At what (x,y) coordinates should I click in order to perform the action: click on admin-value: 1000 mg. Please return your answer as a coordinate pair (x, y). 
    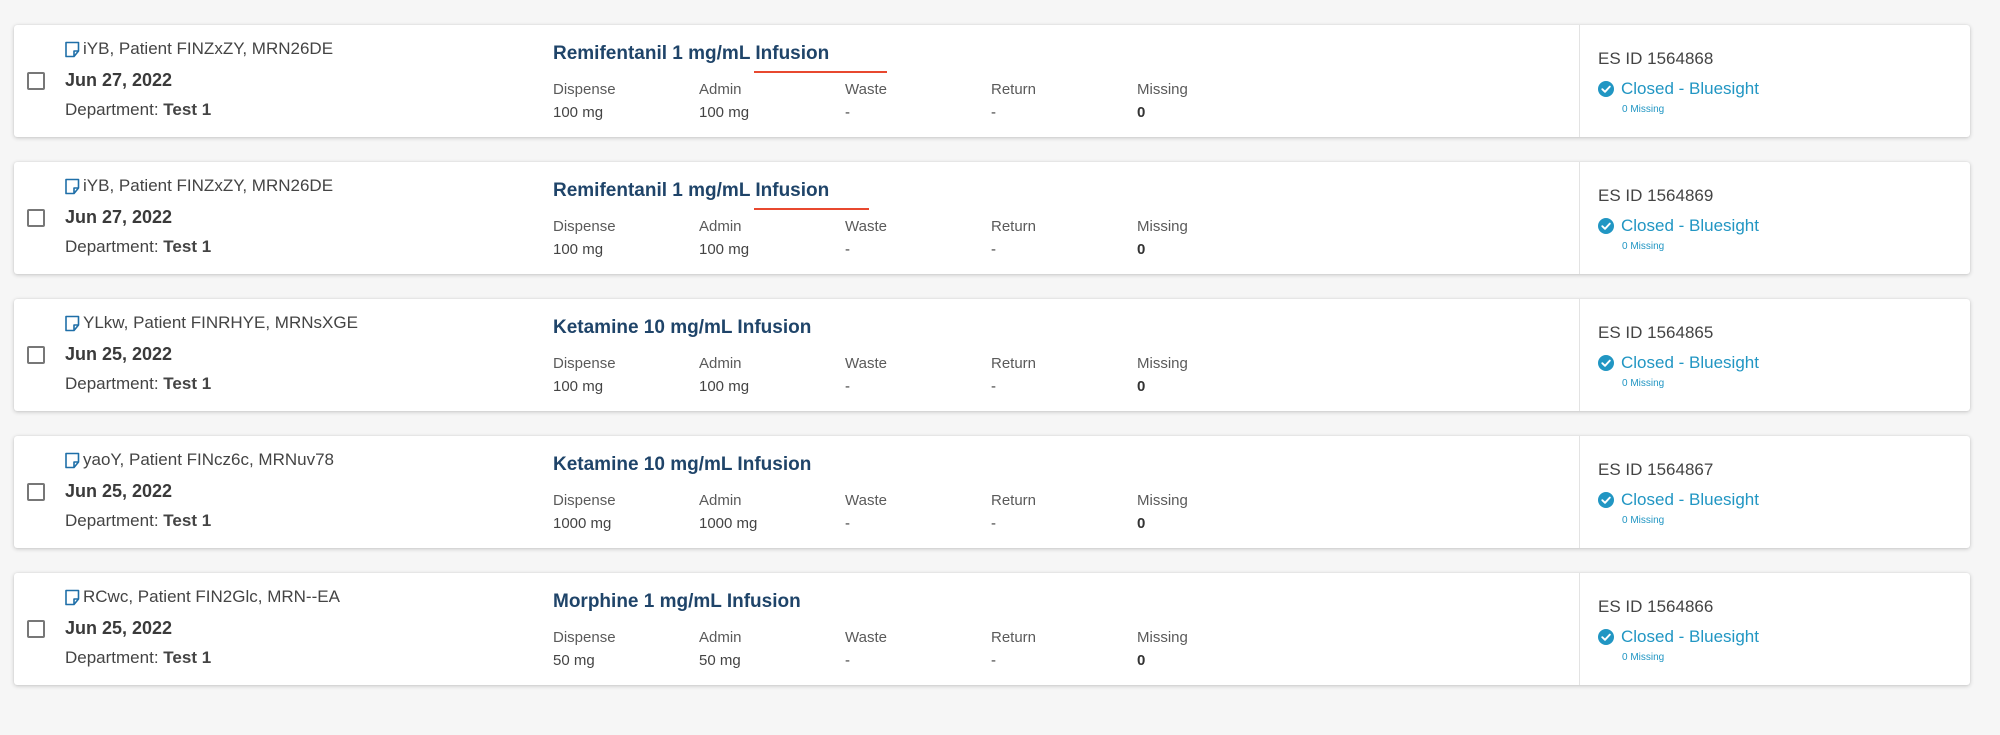
    Looking at the image, I should click on (728, 523).